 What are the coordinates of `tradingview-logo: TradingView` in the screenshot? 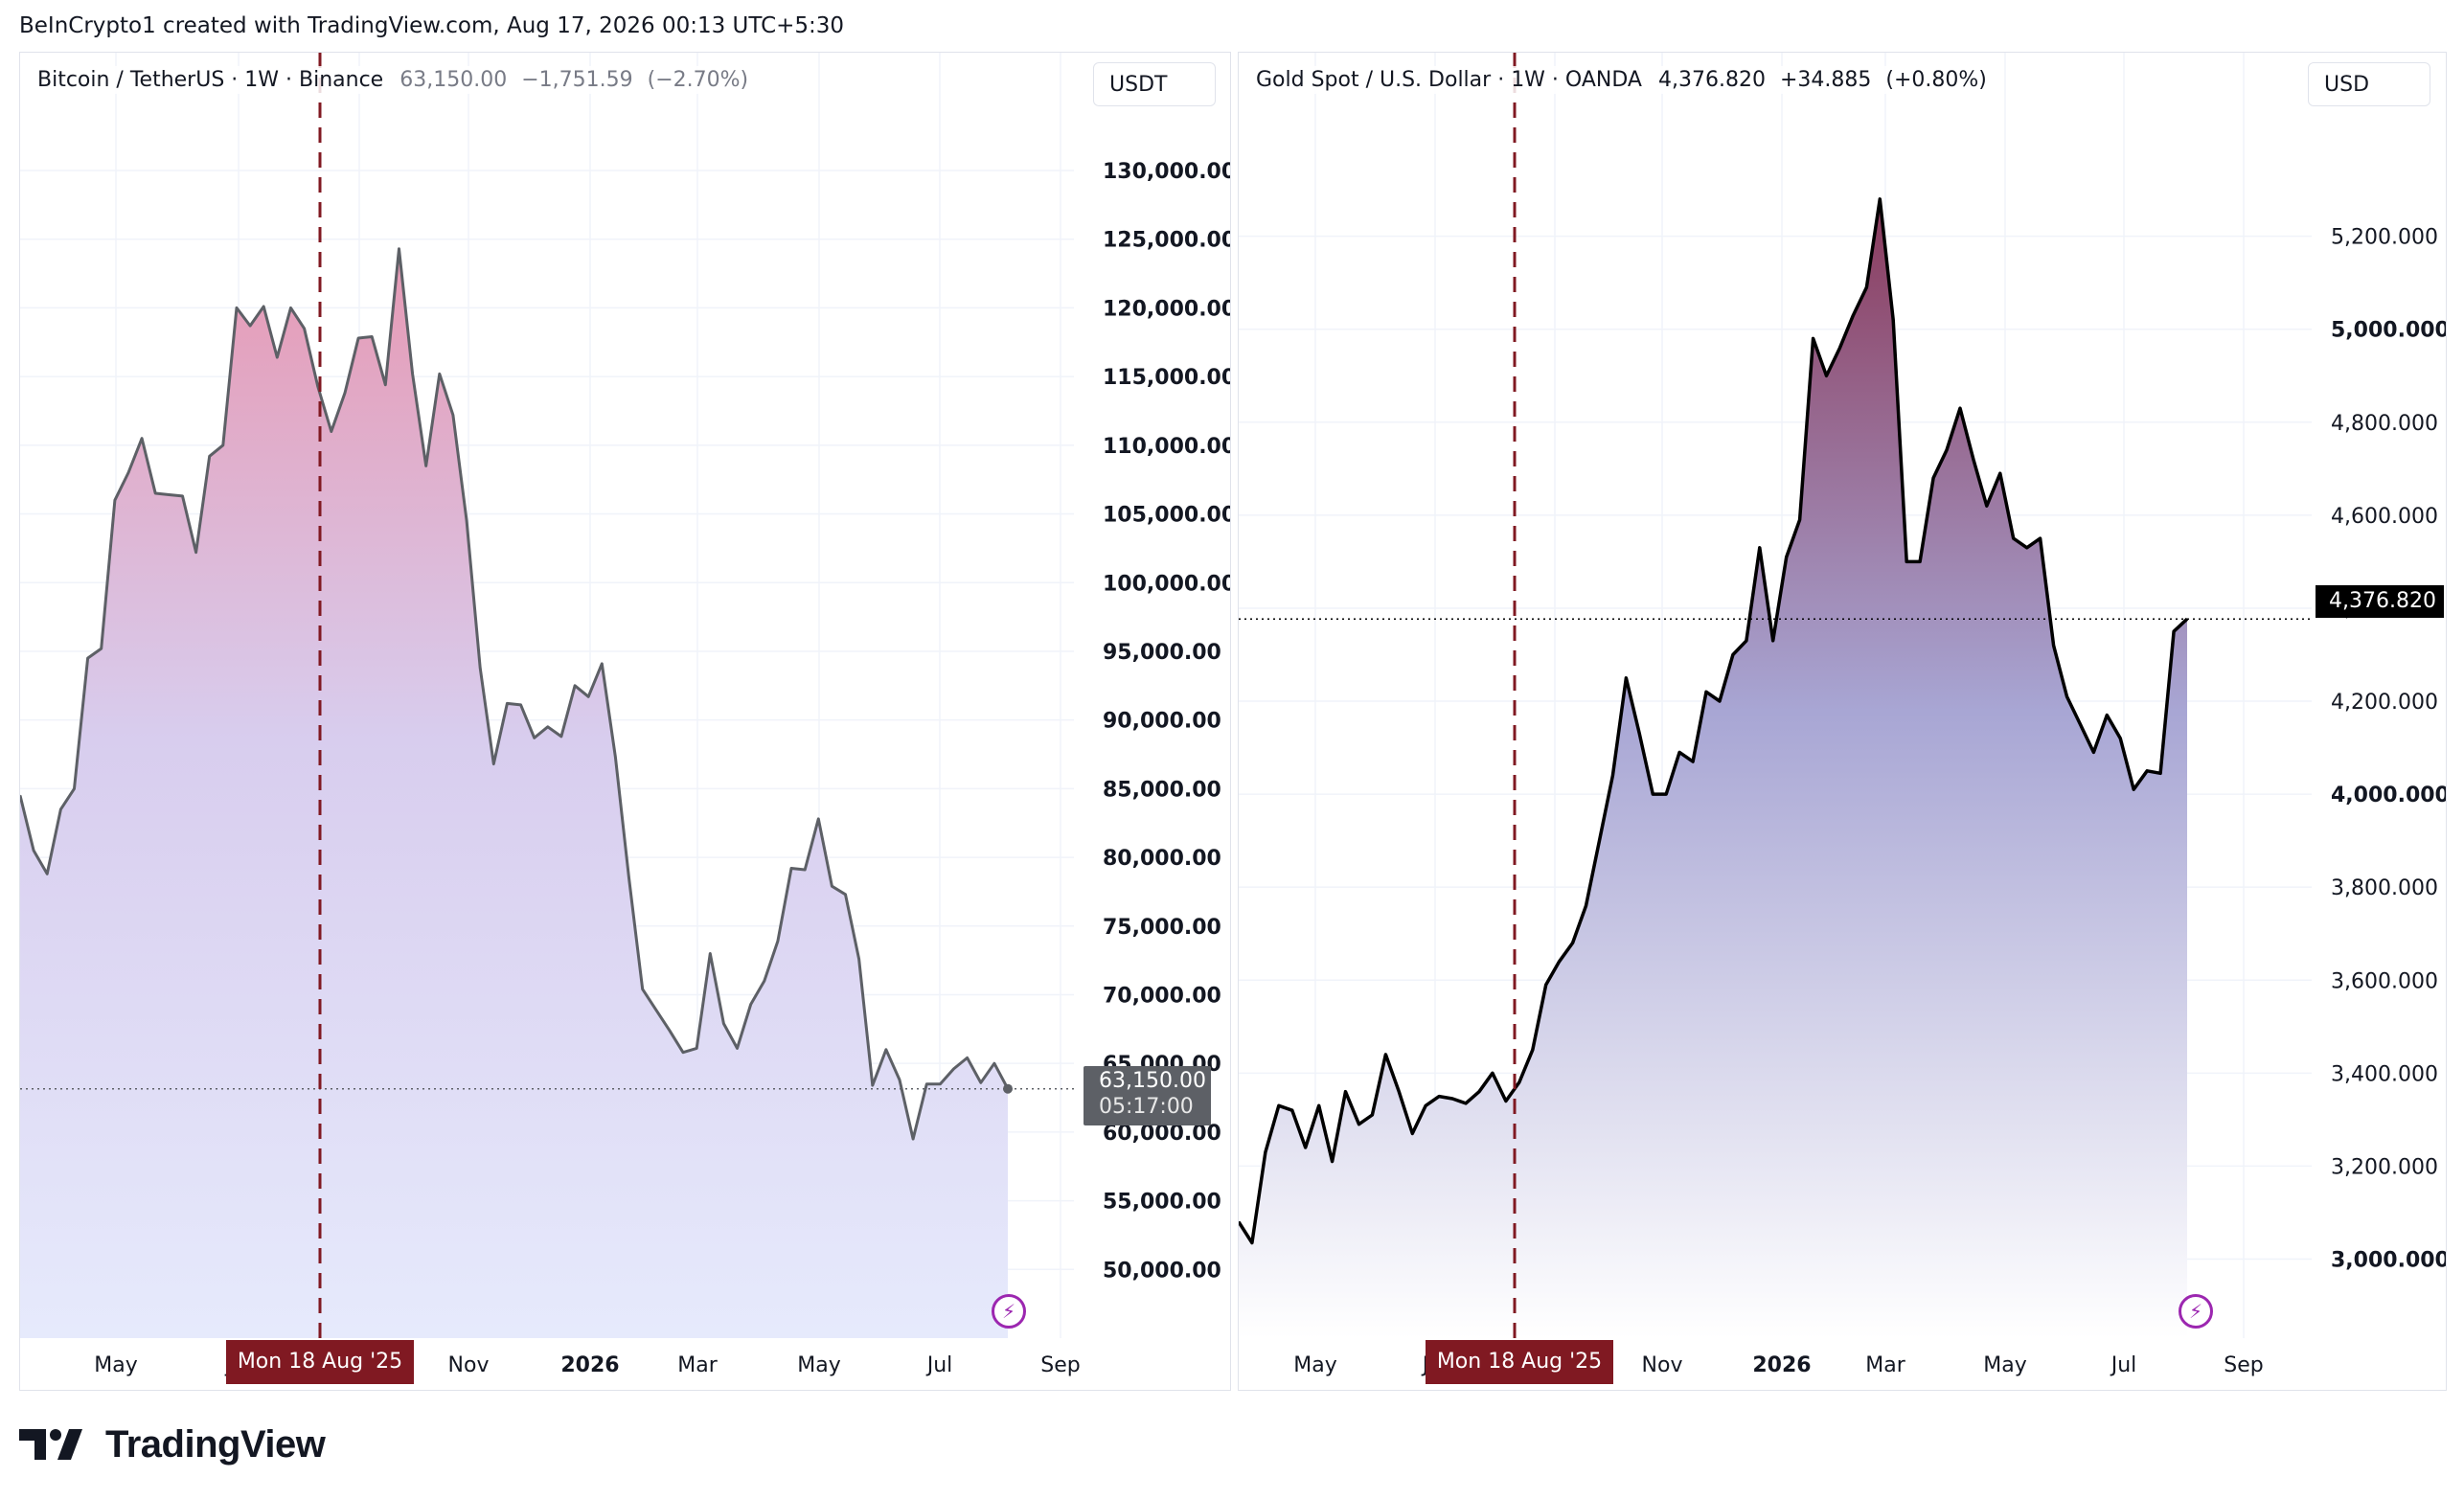 It's located at (172, 1444).